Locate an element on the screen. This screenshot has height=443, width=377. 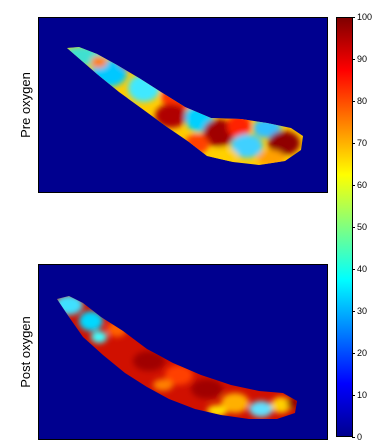
post-oxygen-label: Post oxygen is located at coordinates (25, 352).